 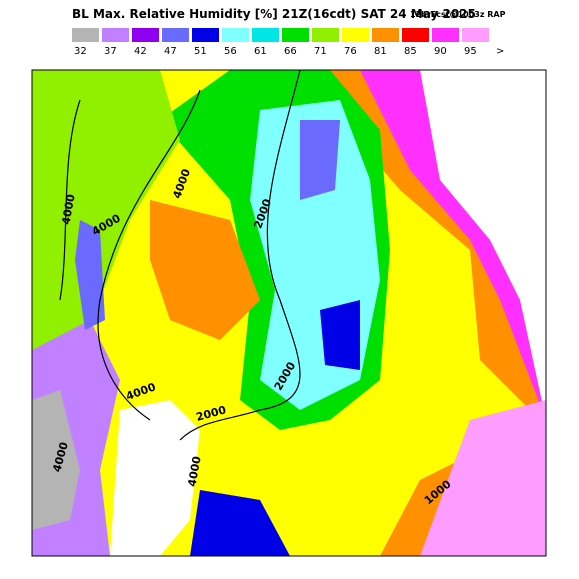 I want to click on field-pink-se, so click(x=483, y=478).